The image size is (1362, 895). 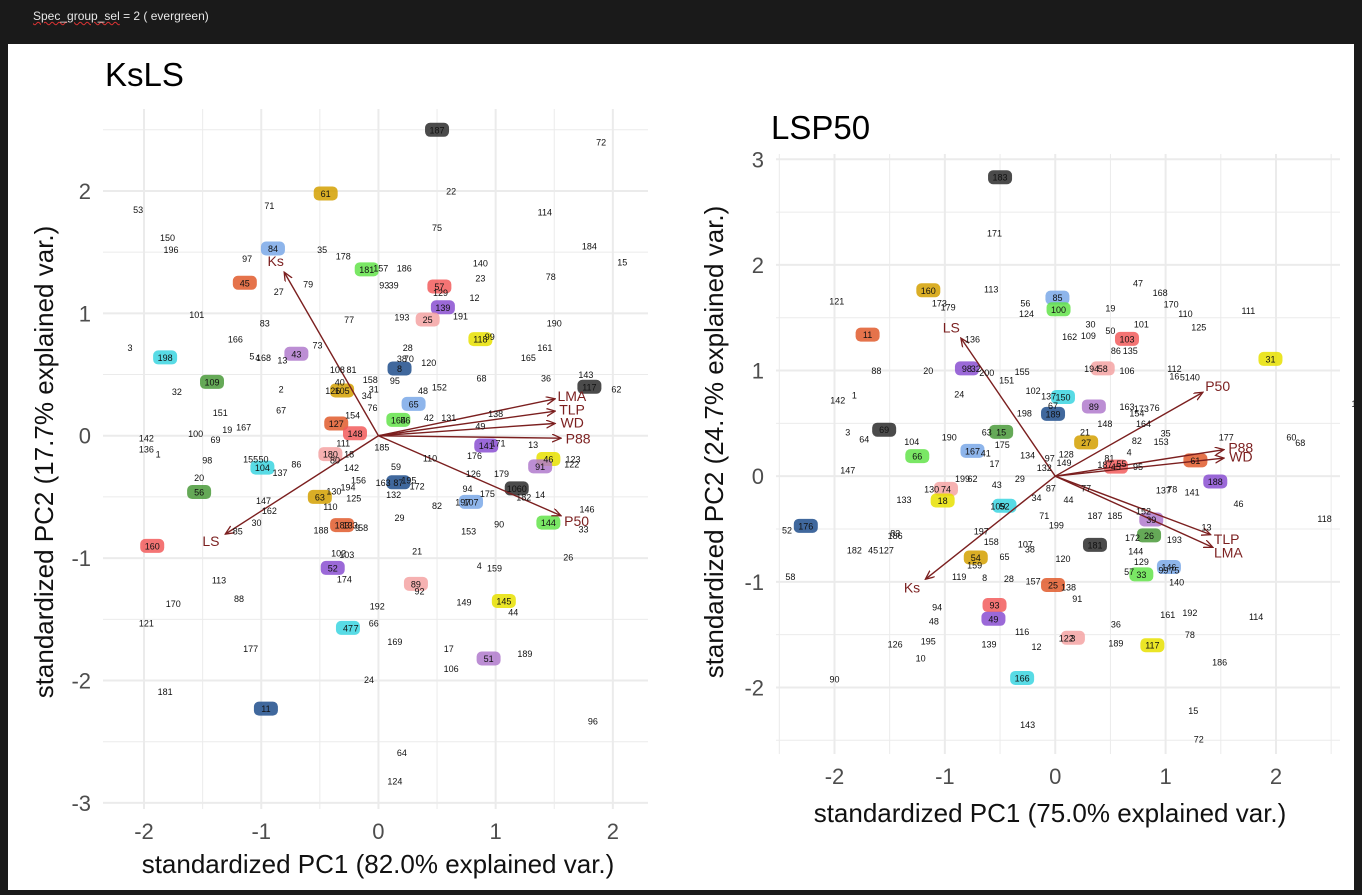 I want to click on point-label: 55, so click(x=1121, y=464).